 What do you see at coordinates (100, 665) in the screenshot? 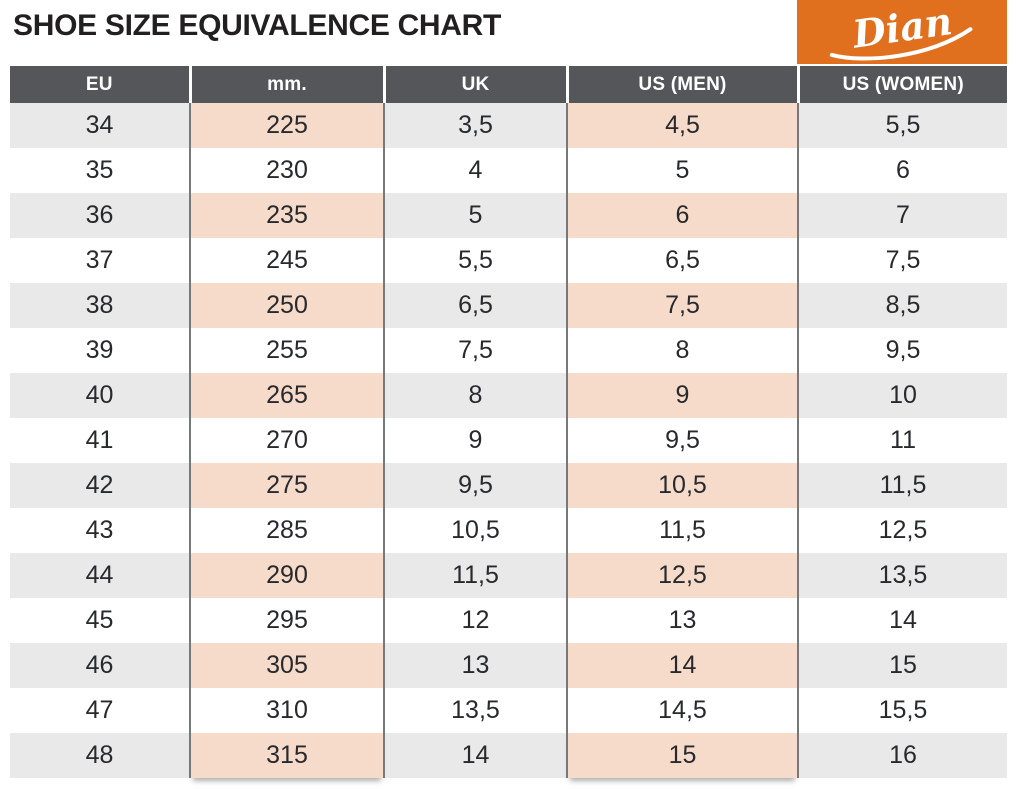
I see `cell-eu: 46` at bounding box center [100, 665].